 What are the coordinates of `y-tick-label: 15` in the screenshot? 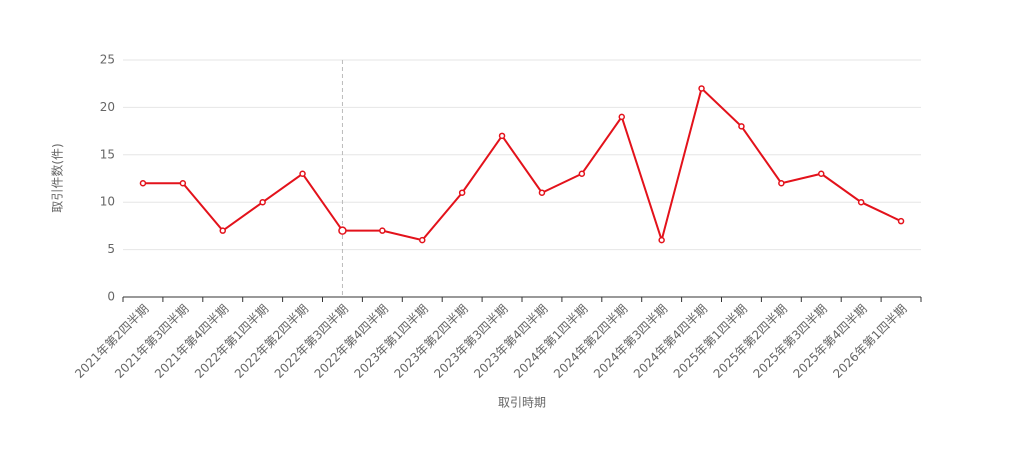 It's located at (107, 154).